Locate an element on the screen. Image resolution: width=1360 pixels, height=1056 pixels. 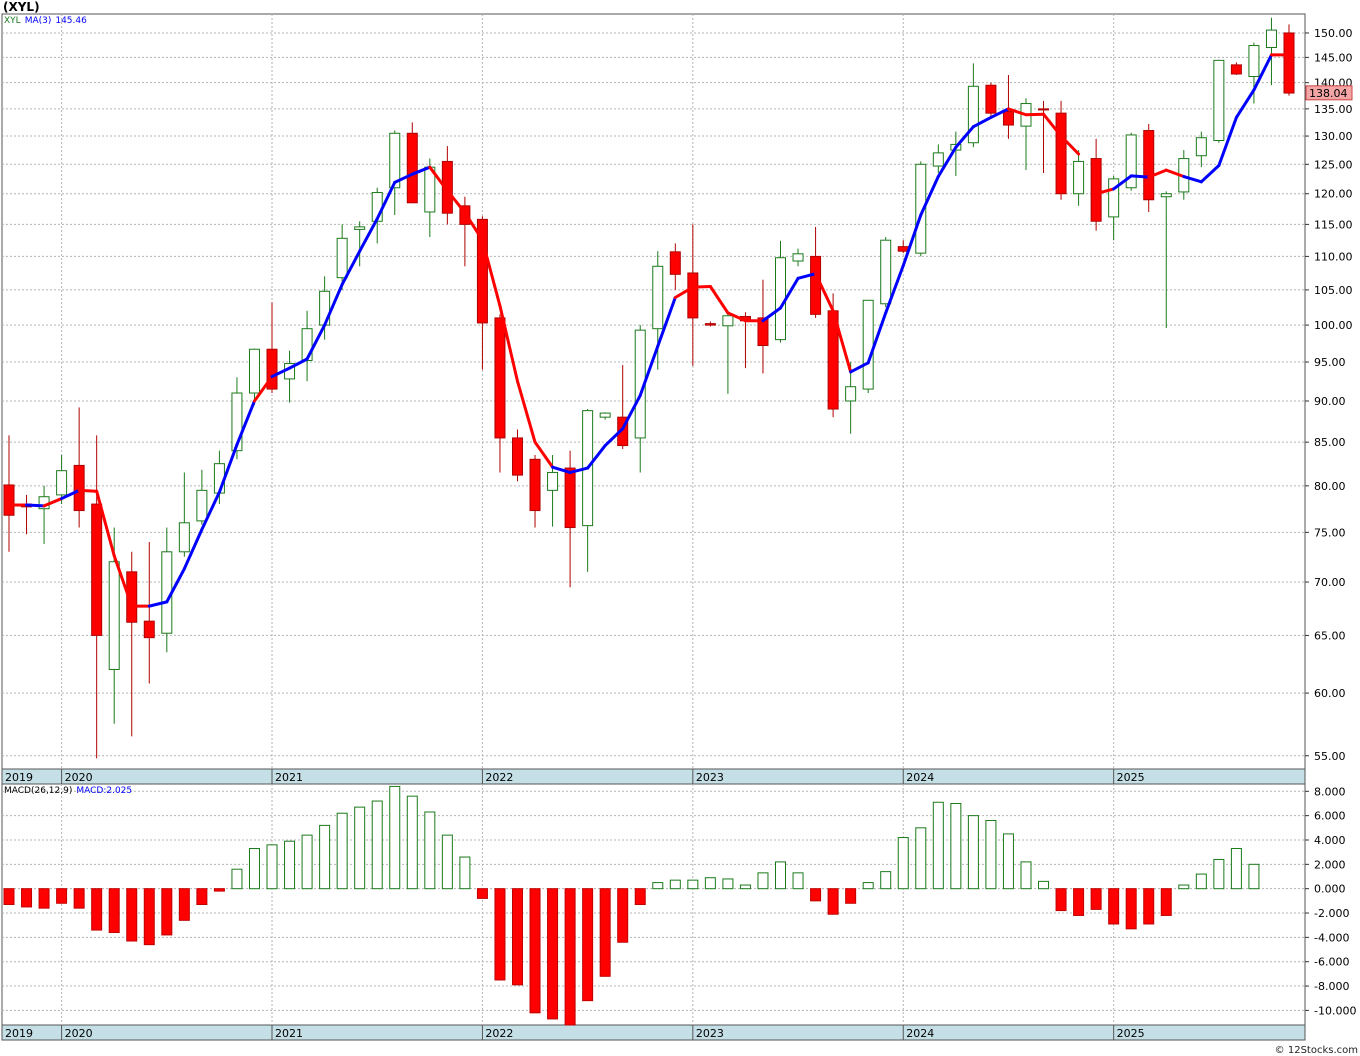
legend-ma-value: 145.46 is located at coordinates (71, 21).